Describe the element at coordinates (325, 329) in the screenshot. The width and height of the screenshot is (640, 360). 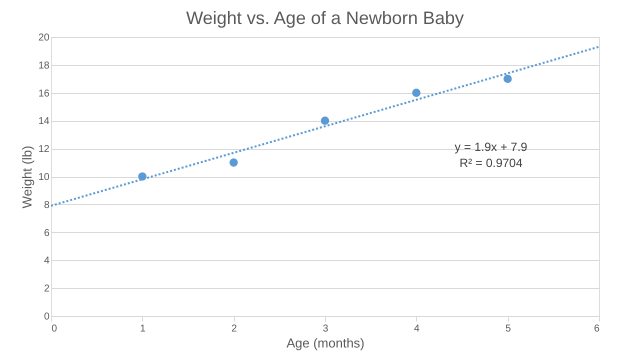
I see `x-tick-label: 3` at that location.